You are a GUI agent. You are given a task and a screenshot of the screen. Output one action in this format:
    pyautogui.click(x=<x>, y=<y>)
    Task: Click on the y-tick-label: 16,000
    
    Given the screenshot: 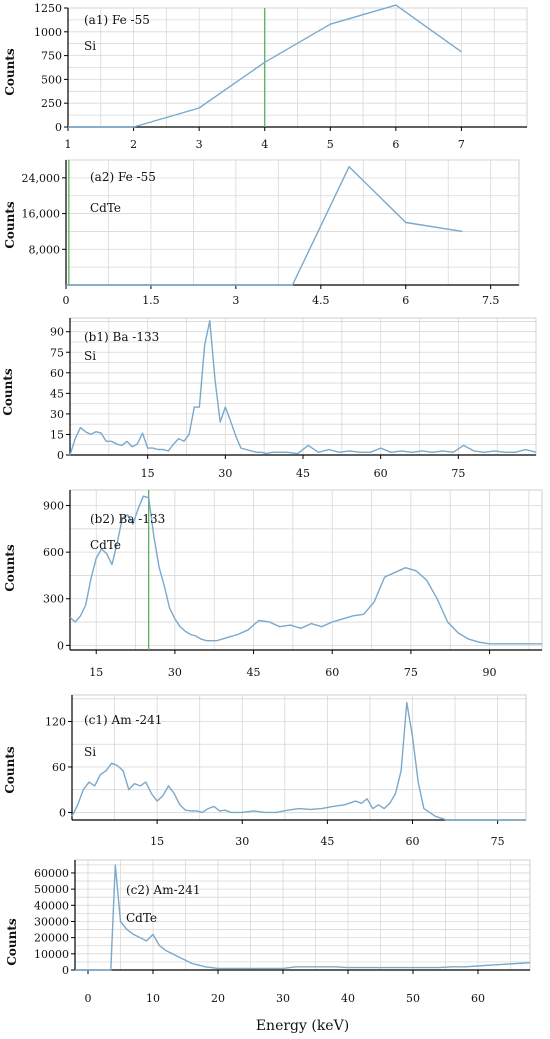 What is the action you would take?
    pyautogui.click(x=41, y=214)
    